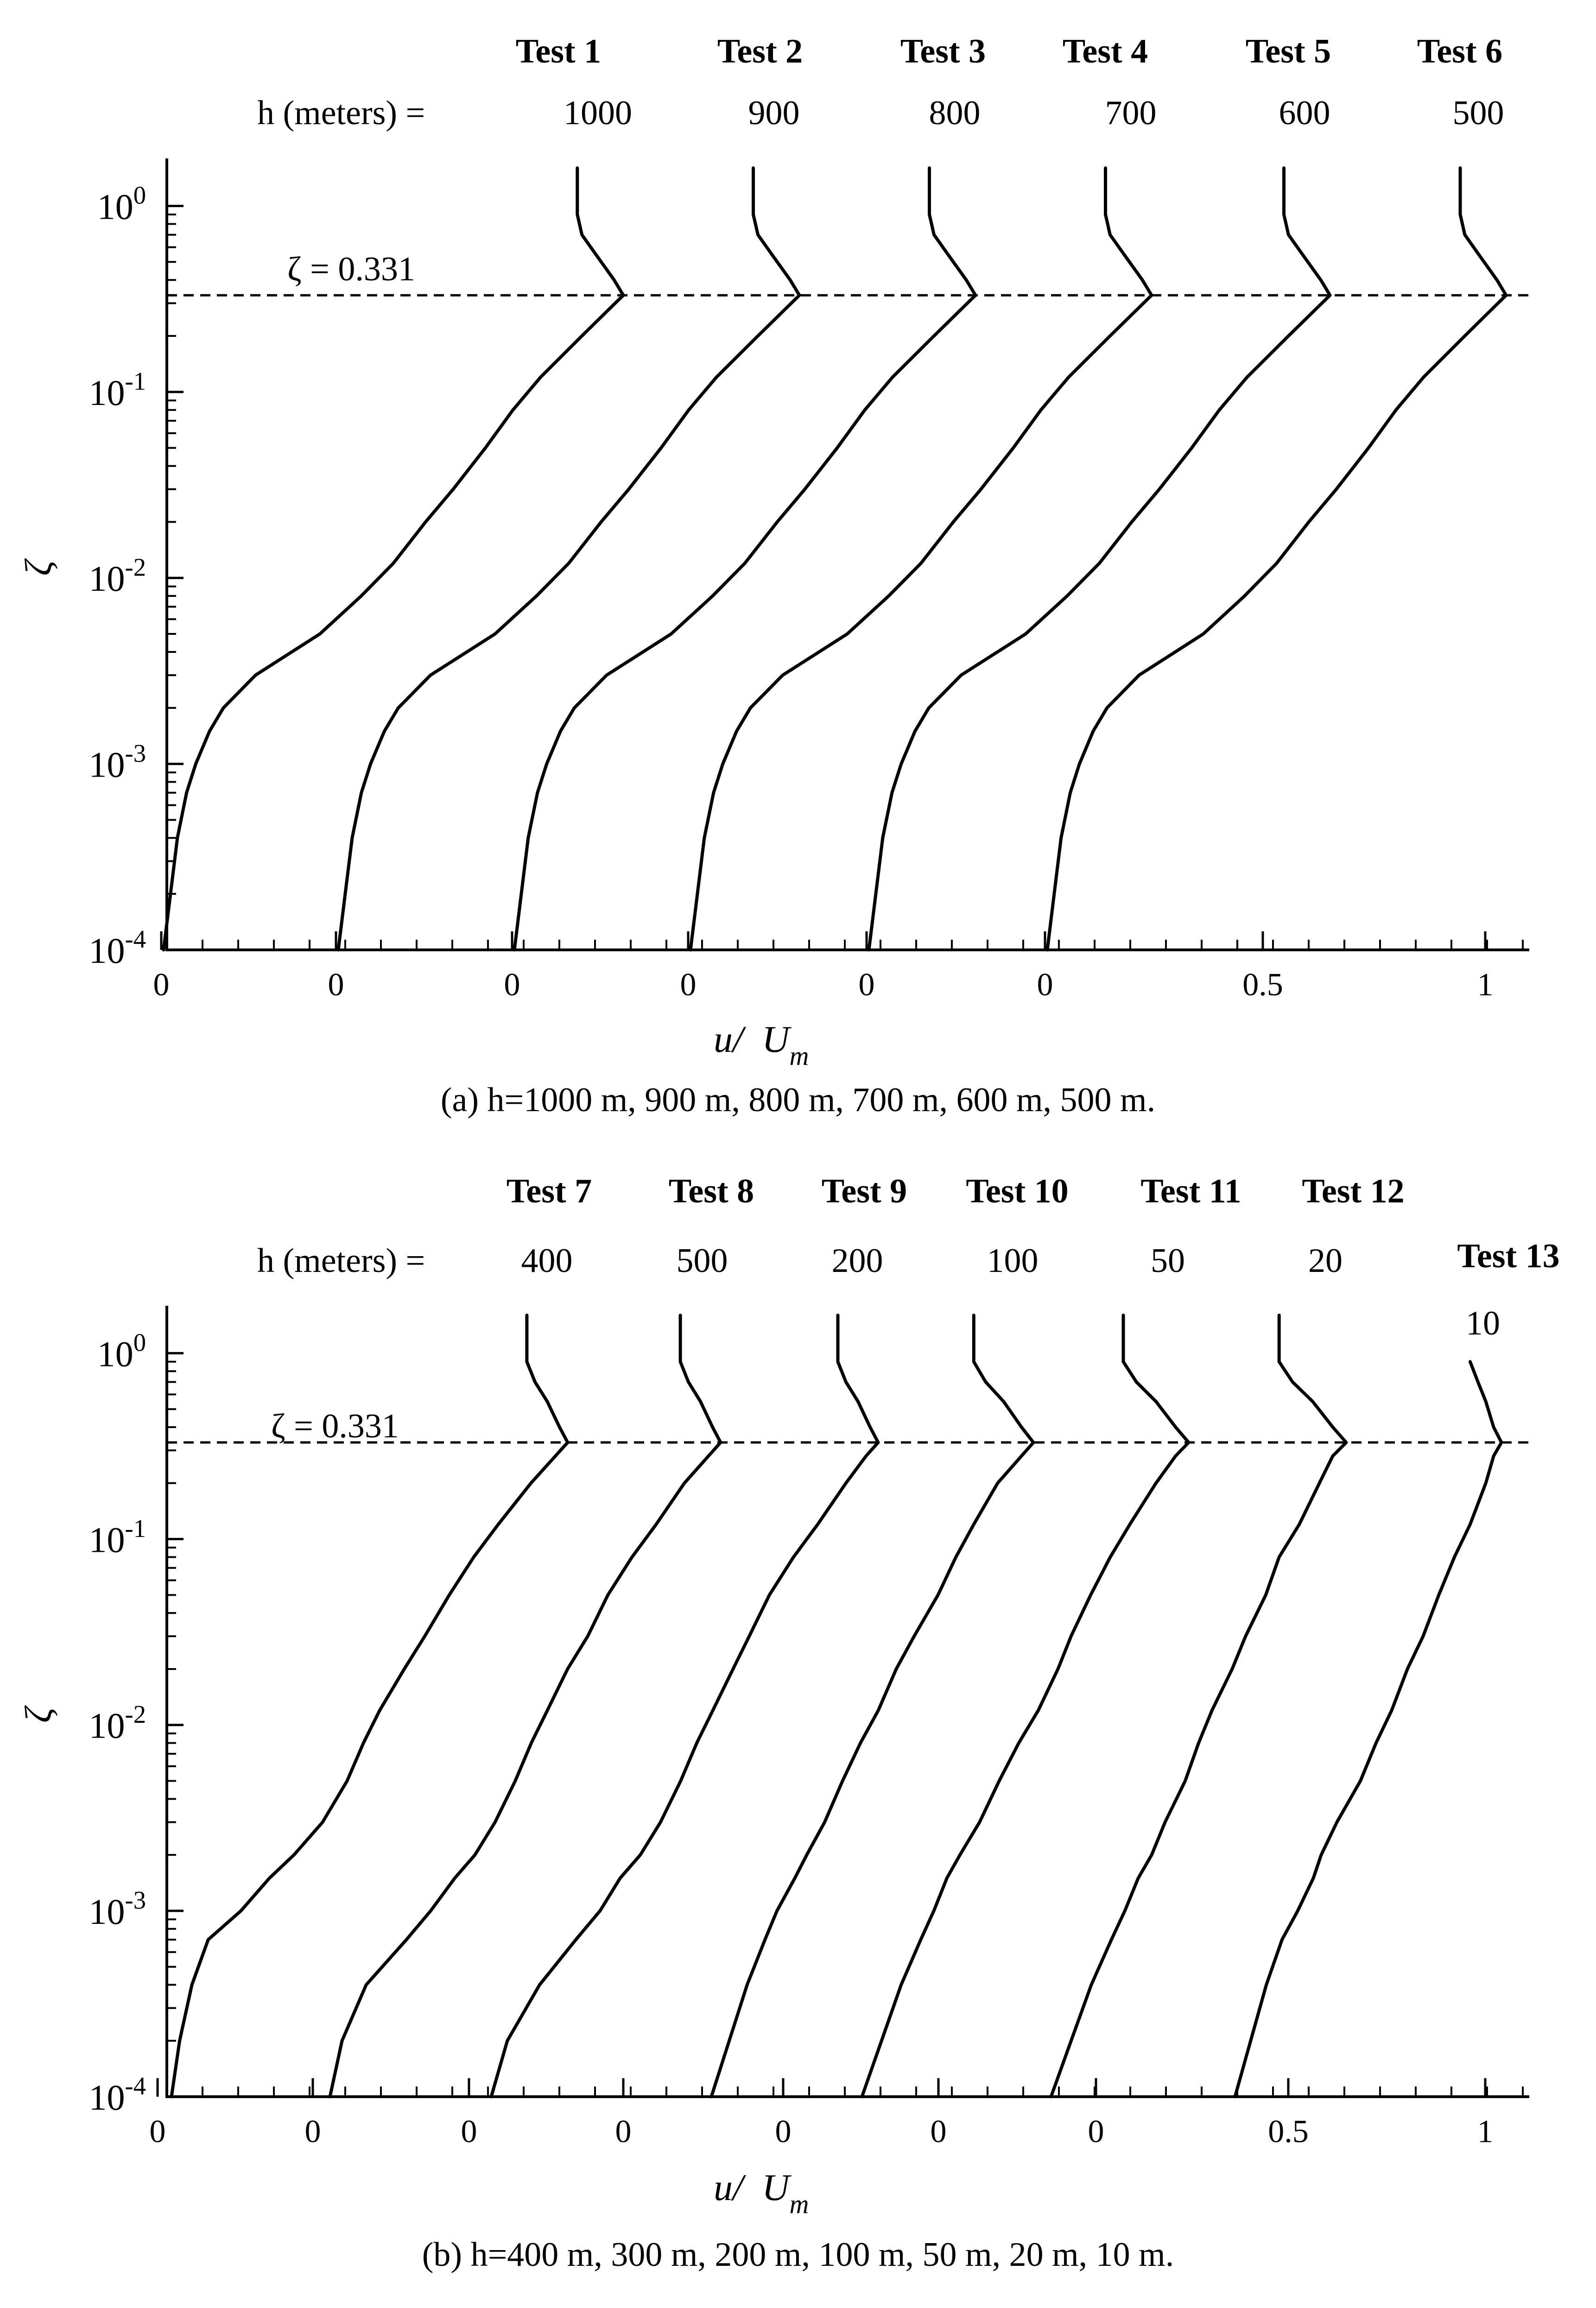 The height and width of the screenshot is (2308, 1596). Describe the element at coordinates (864, 1191) in the screenshot. I see `series-test-label: Test 9` at that location.